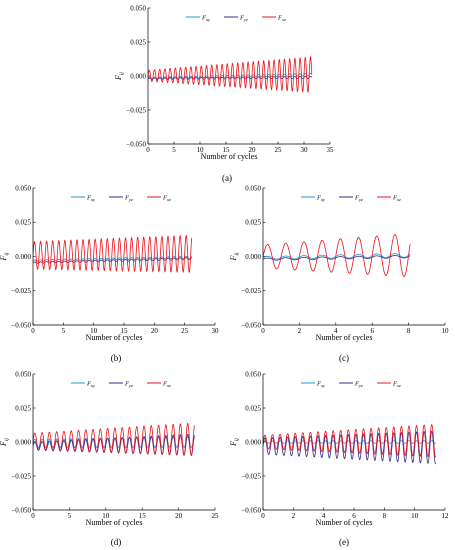 This screenshot has height=550, width=455. I want to click on panel-label-d: (d), so click(116, 542).